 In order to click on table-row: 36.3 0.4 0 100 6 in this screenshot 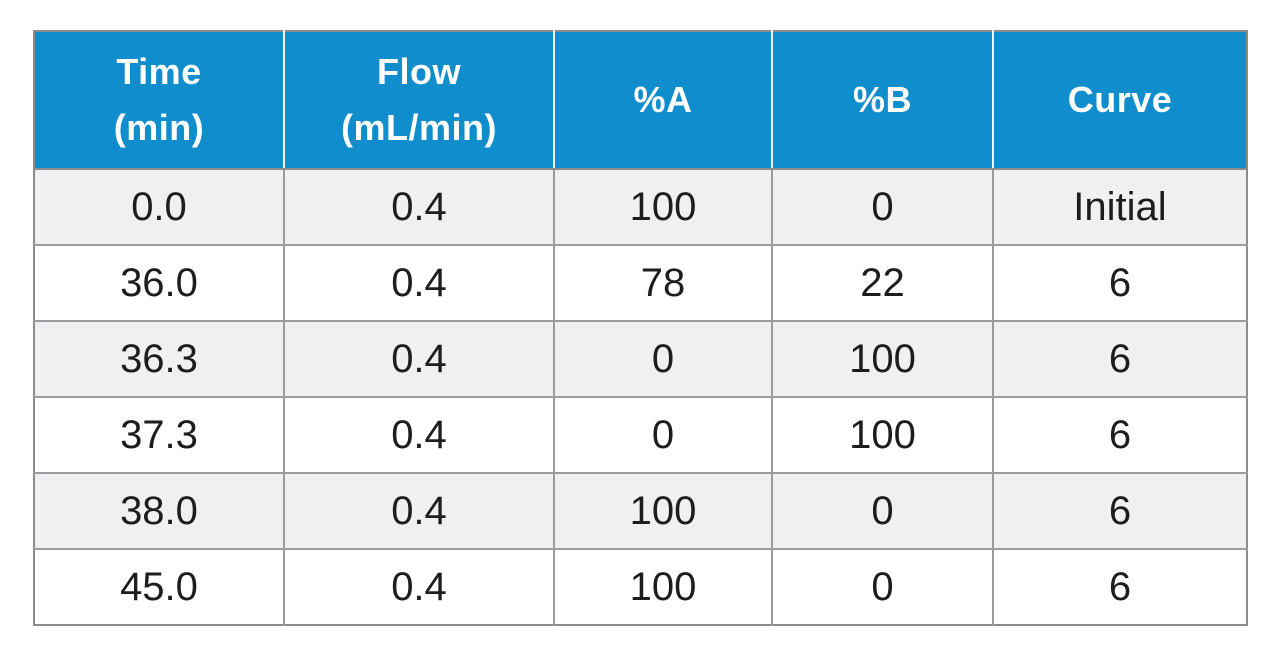, I will do `click(640, 358)`.